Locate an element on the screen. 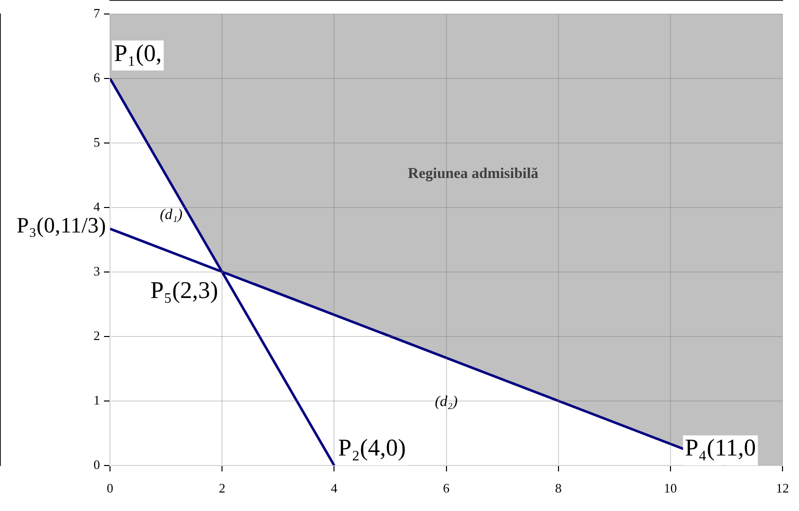 Image resolution: width=799 pixels, height=511 pixels. annotation: (d₁) is located at coordinates (171, 214).